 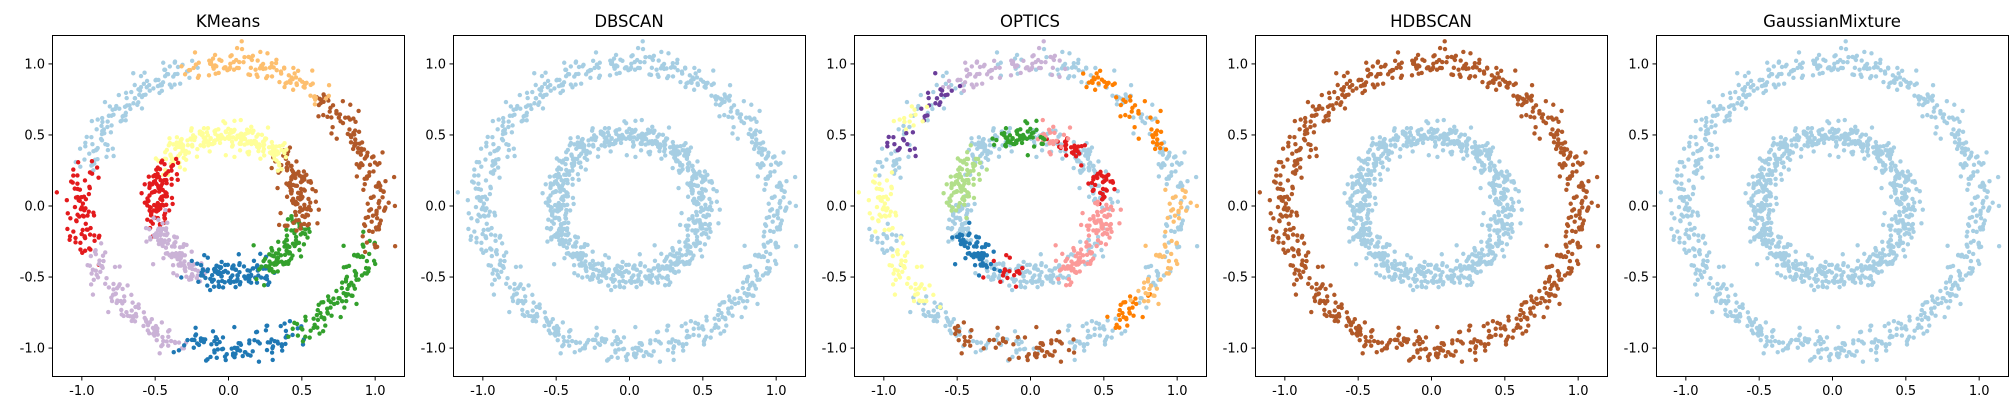 What do you see at coordinates (435, 64) in the screenshot?
I see `y-tick-label: 1.0` at bounding box center [435, 64].